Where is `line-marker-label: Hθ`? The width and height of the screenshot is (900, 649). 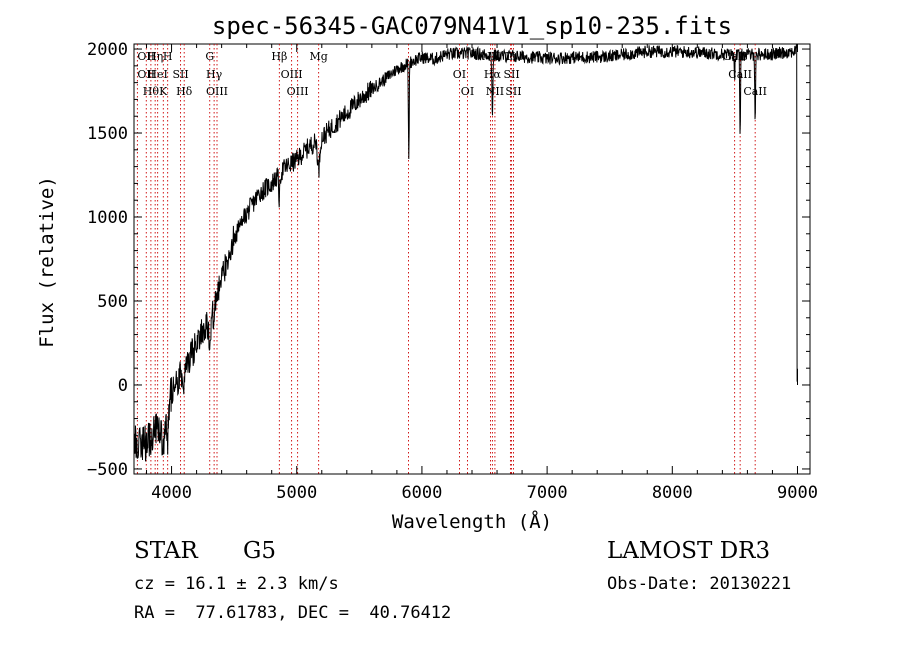 line-marker-label: Hθ is located at coordinates (151, 91).